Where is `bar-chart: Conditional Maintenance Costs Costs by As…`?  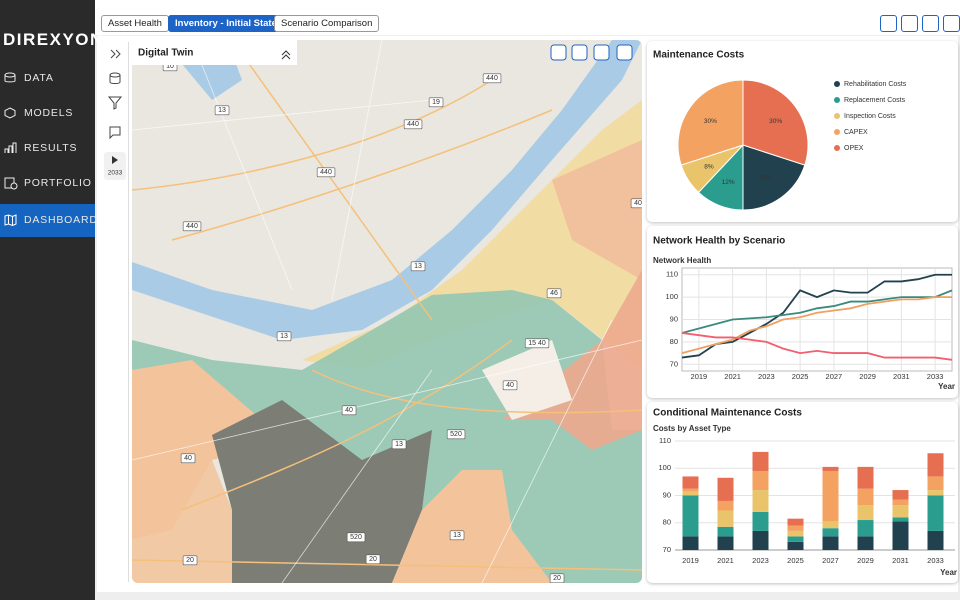
bar-chart: Conditional Maintenance Costs Costs by As… is located at coordinates (805, 492).